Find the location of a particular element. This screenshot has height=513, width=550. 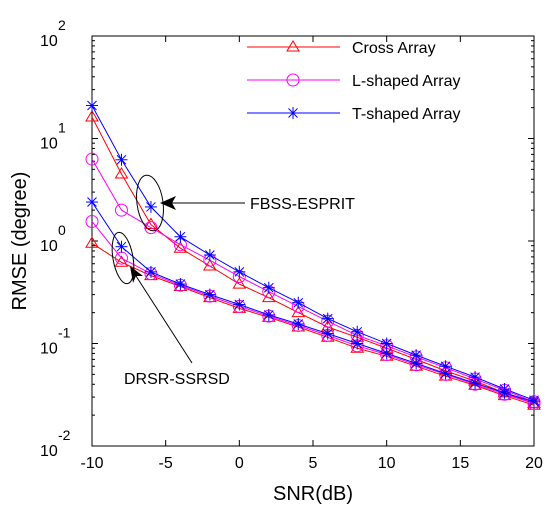

legend: Cross Array L-shaped Array T-shaped Array is located at coordinates (354, 81).